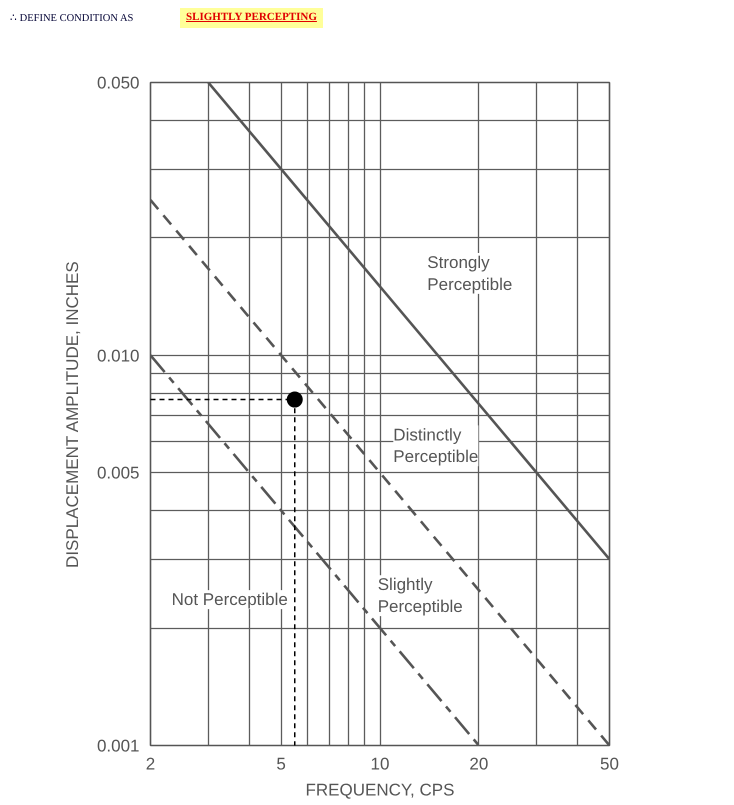 Image resolution: width=734 pixels, height=805 pixels. I want to click on y-tick-label: 0.001, so click(118, 746).